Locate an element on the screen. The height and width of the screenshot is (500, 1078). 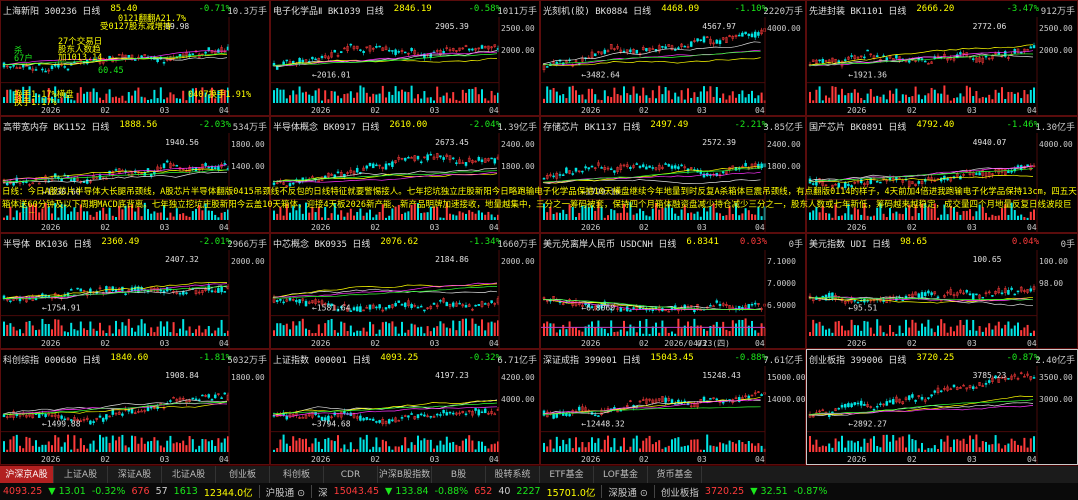
panel-price: 2076.62 is located at coordinates (399, 242).